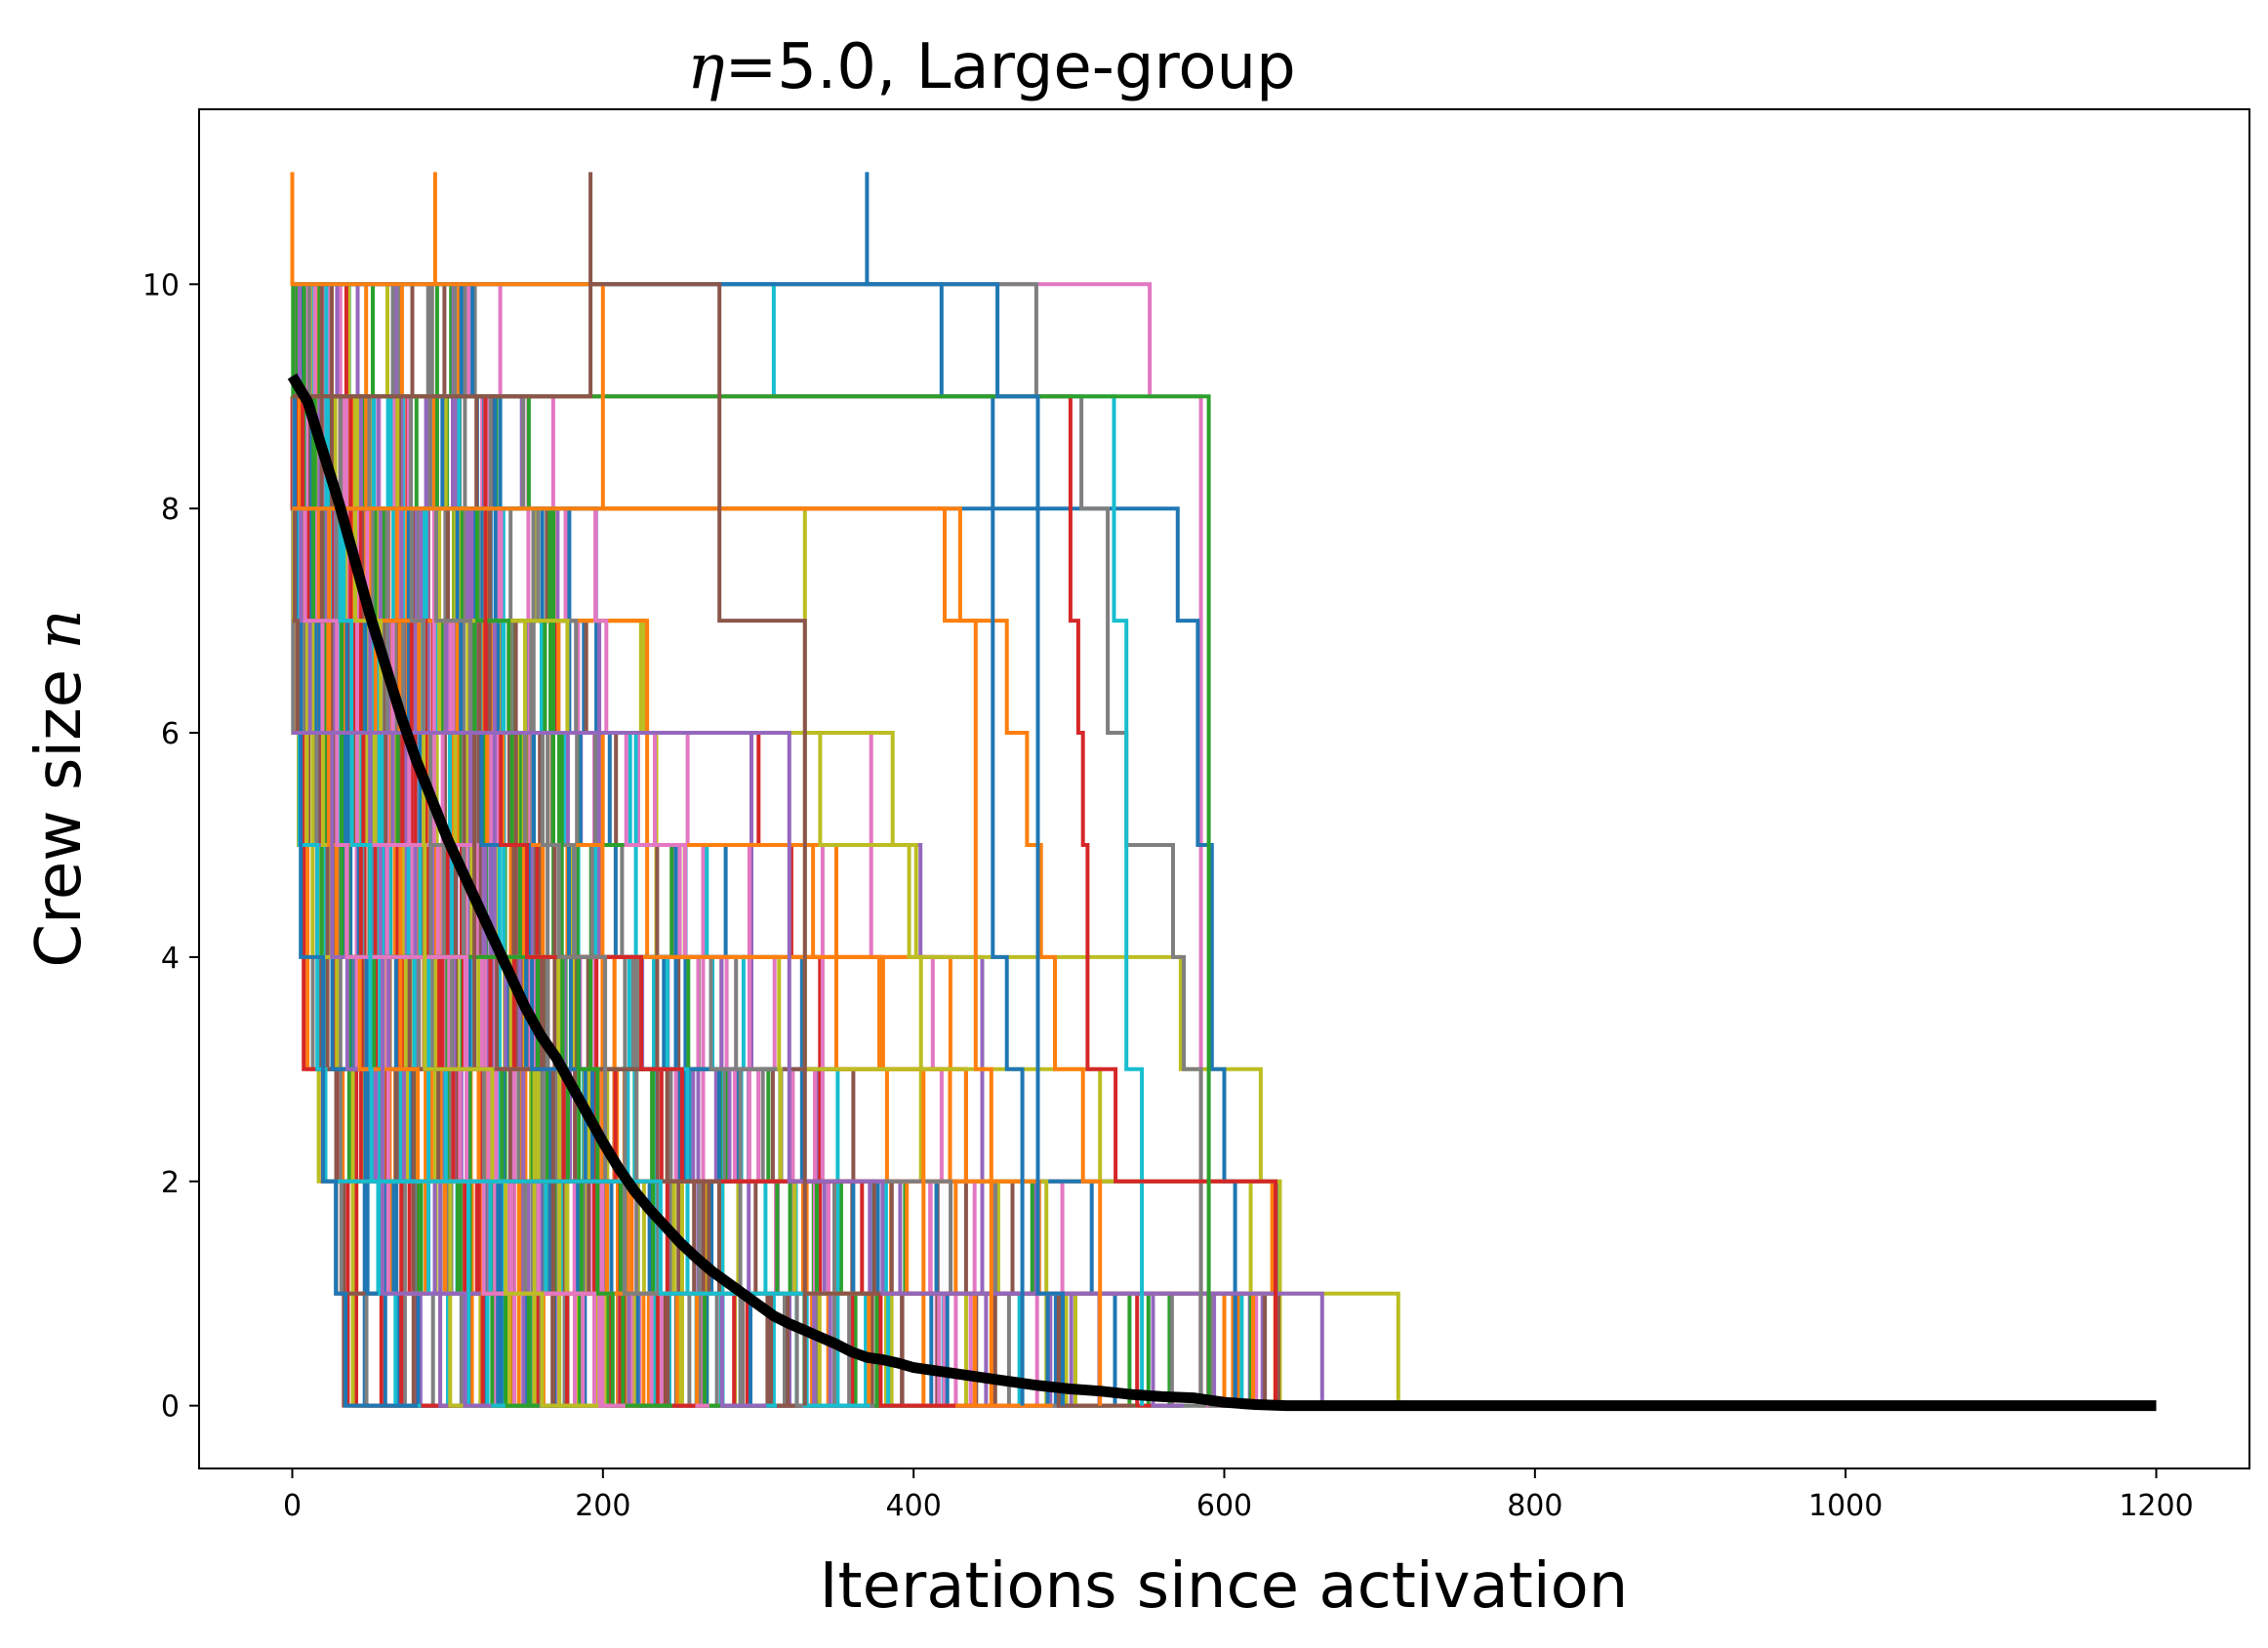 This screenshot has height=1648, width=2268. I want to click on y-tick-label: 2, so click(171, 1183).